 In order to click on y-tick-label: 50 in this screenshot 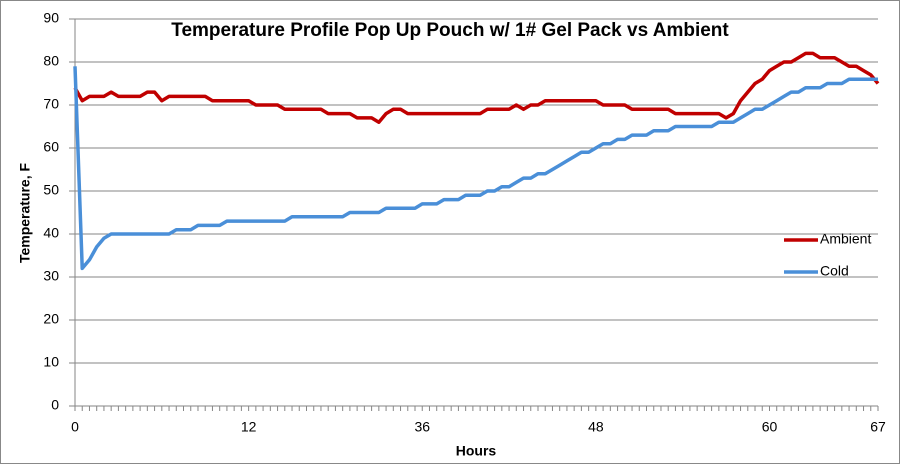, I will do `click(51, 190)`.